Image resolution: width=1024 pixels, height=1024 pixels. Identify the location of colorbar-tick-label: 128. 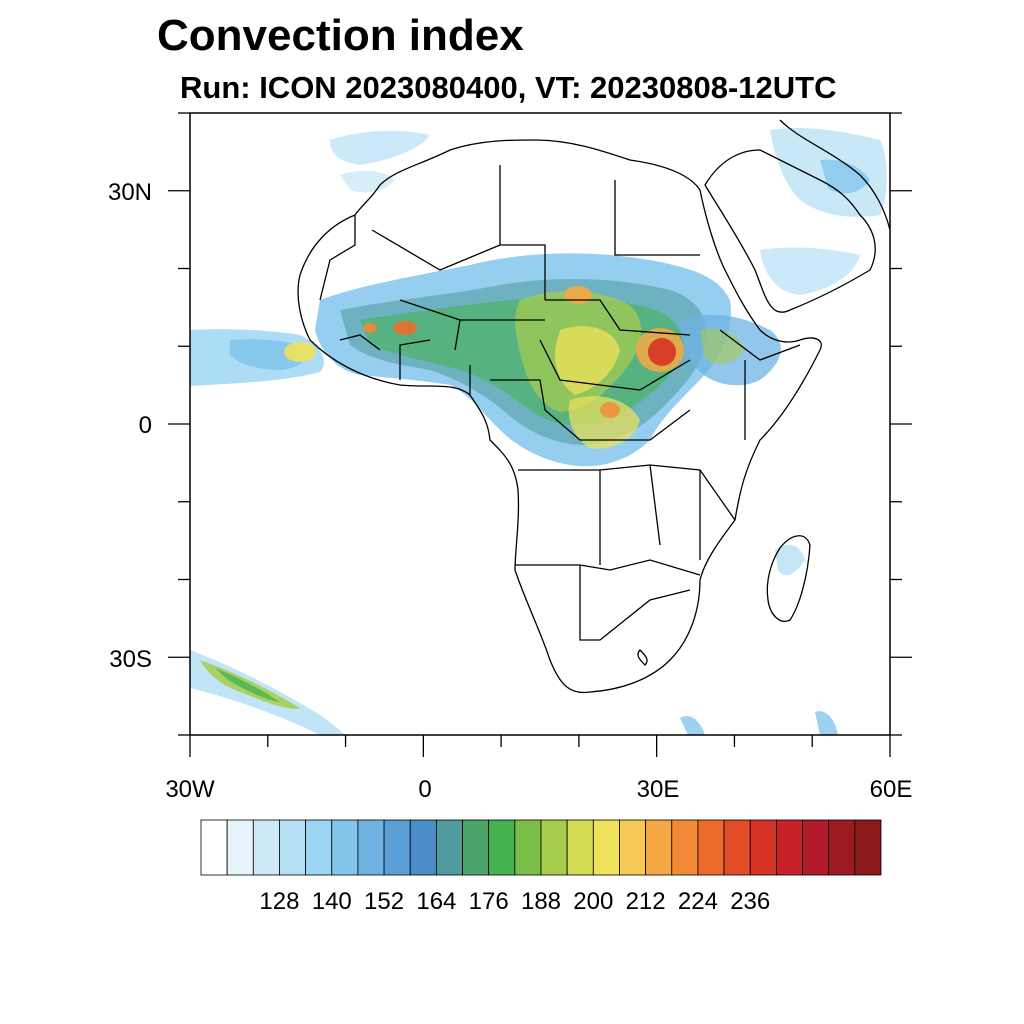
(279, 901).